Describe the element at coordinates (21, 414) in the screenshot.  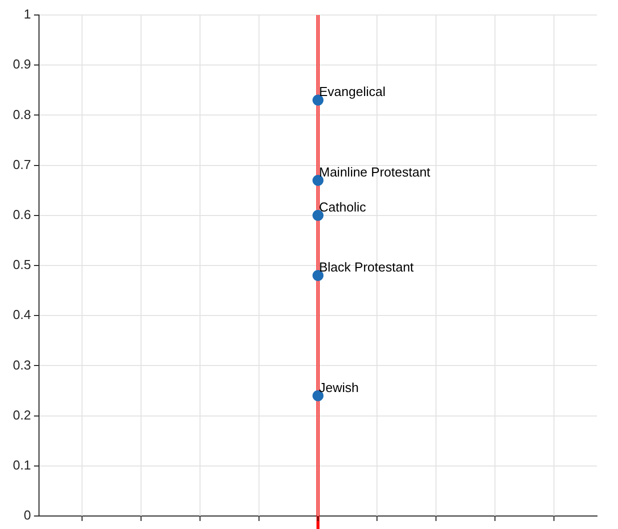
I see `y-tick-label: 0.2` at that location.